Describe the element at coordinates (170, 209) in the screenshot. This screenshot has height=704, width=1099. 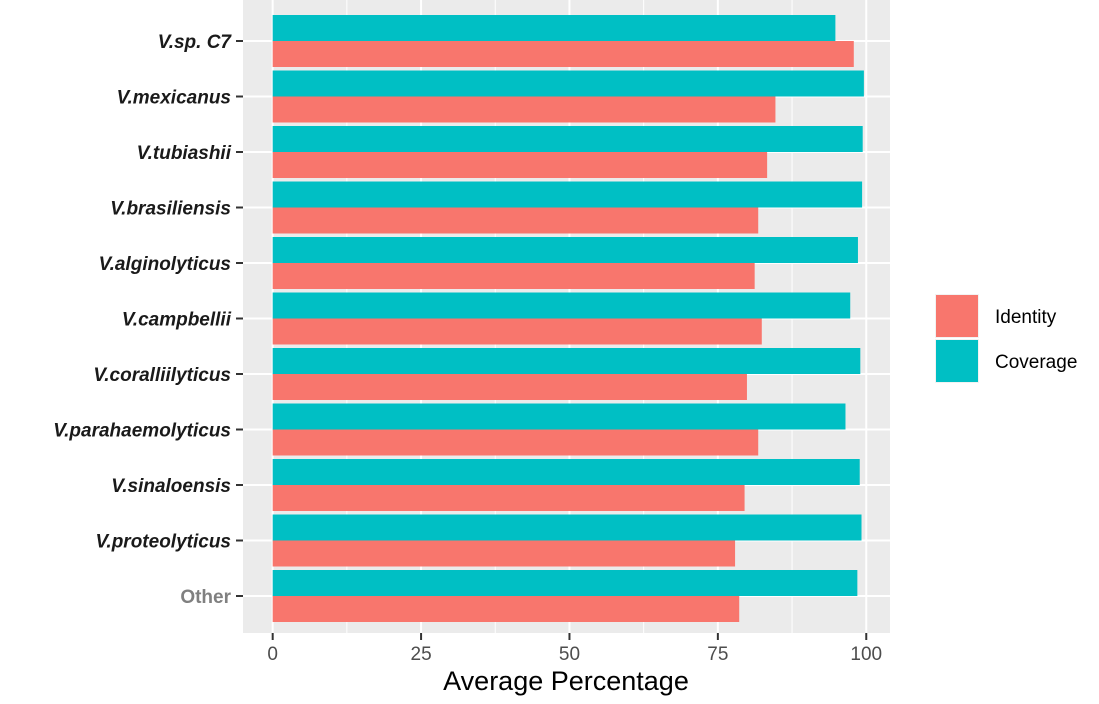
I see `y-tick-label: V.brasiliensis` at that location.